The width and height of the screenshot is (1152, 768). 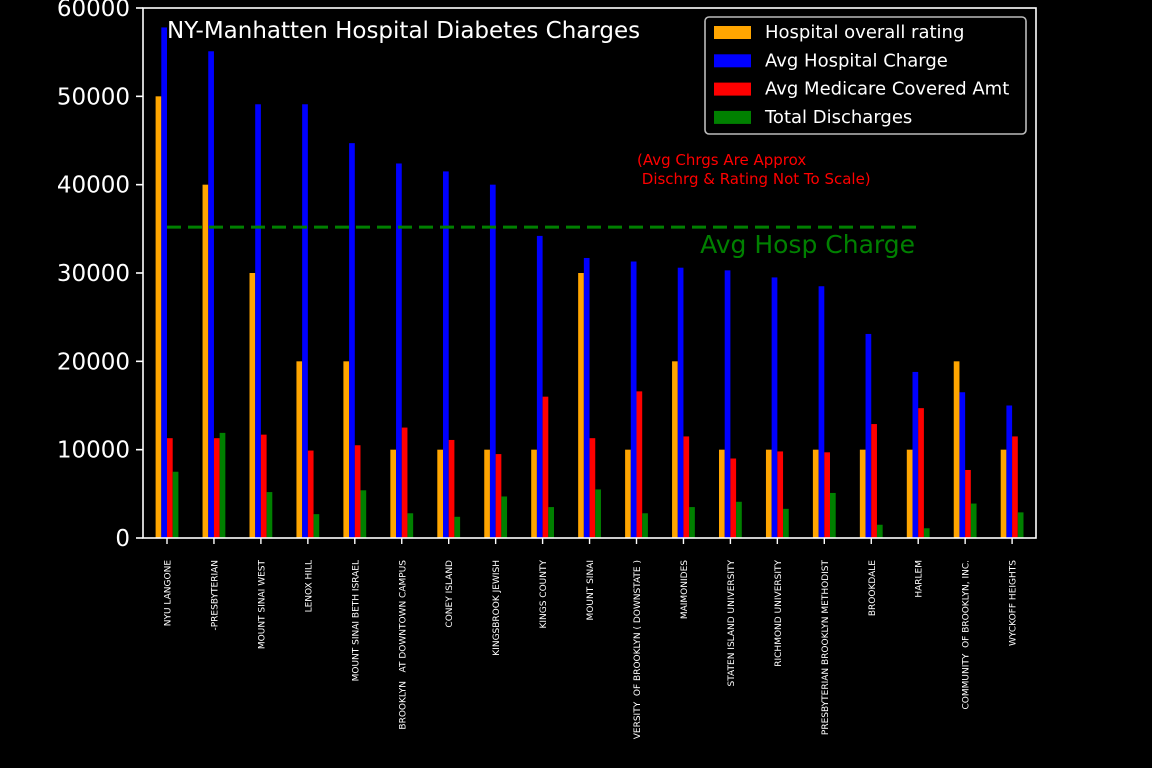 What do you see at coordinates (169, 593) in the screenshot?
I see `x-tick-label-1: NYU LANGONE` at bounding box center [169, 593].